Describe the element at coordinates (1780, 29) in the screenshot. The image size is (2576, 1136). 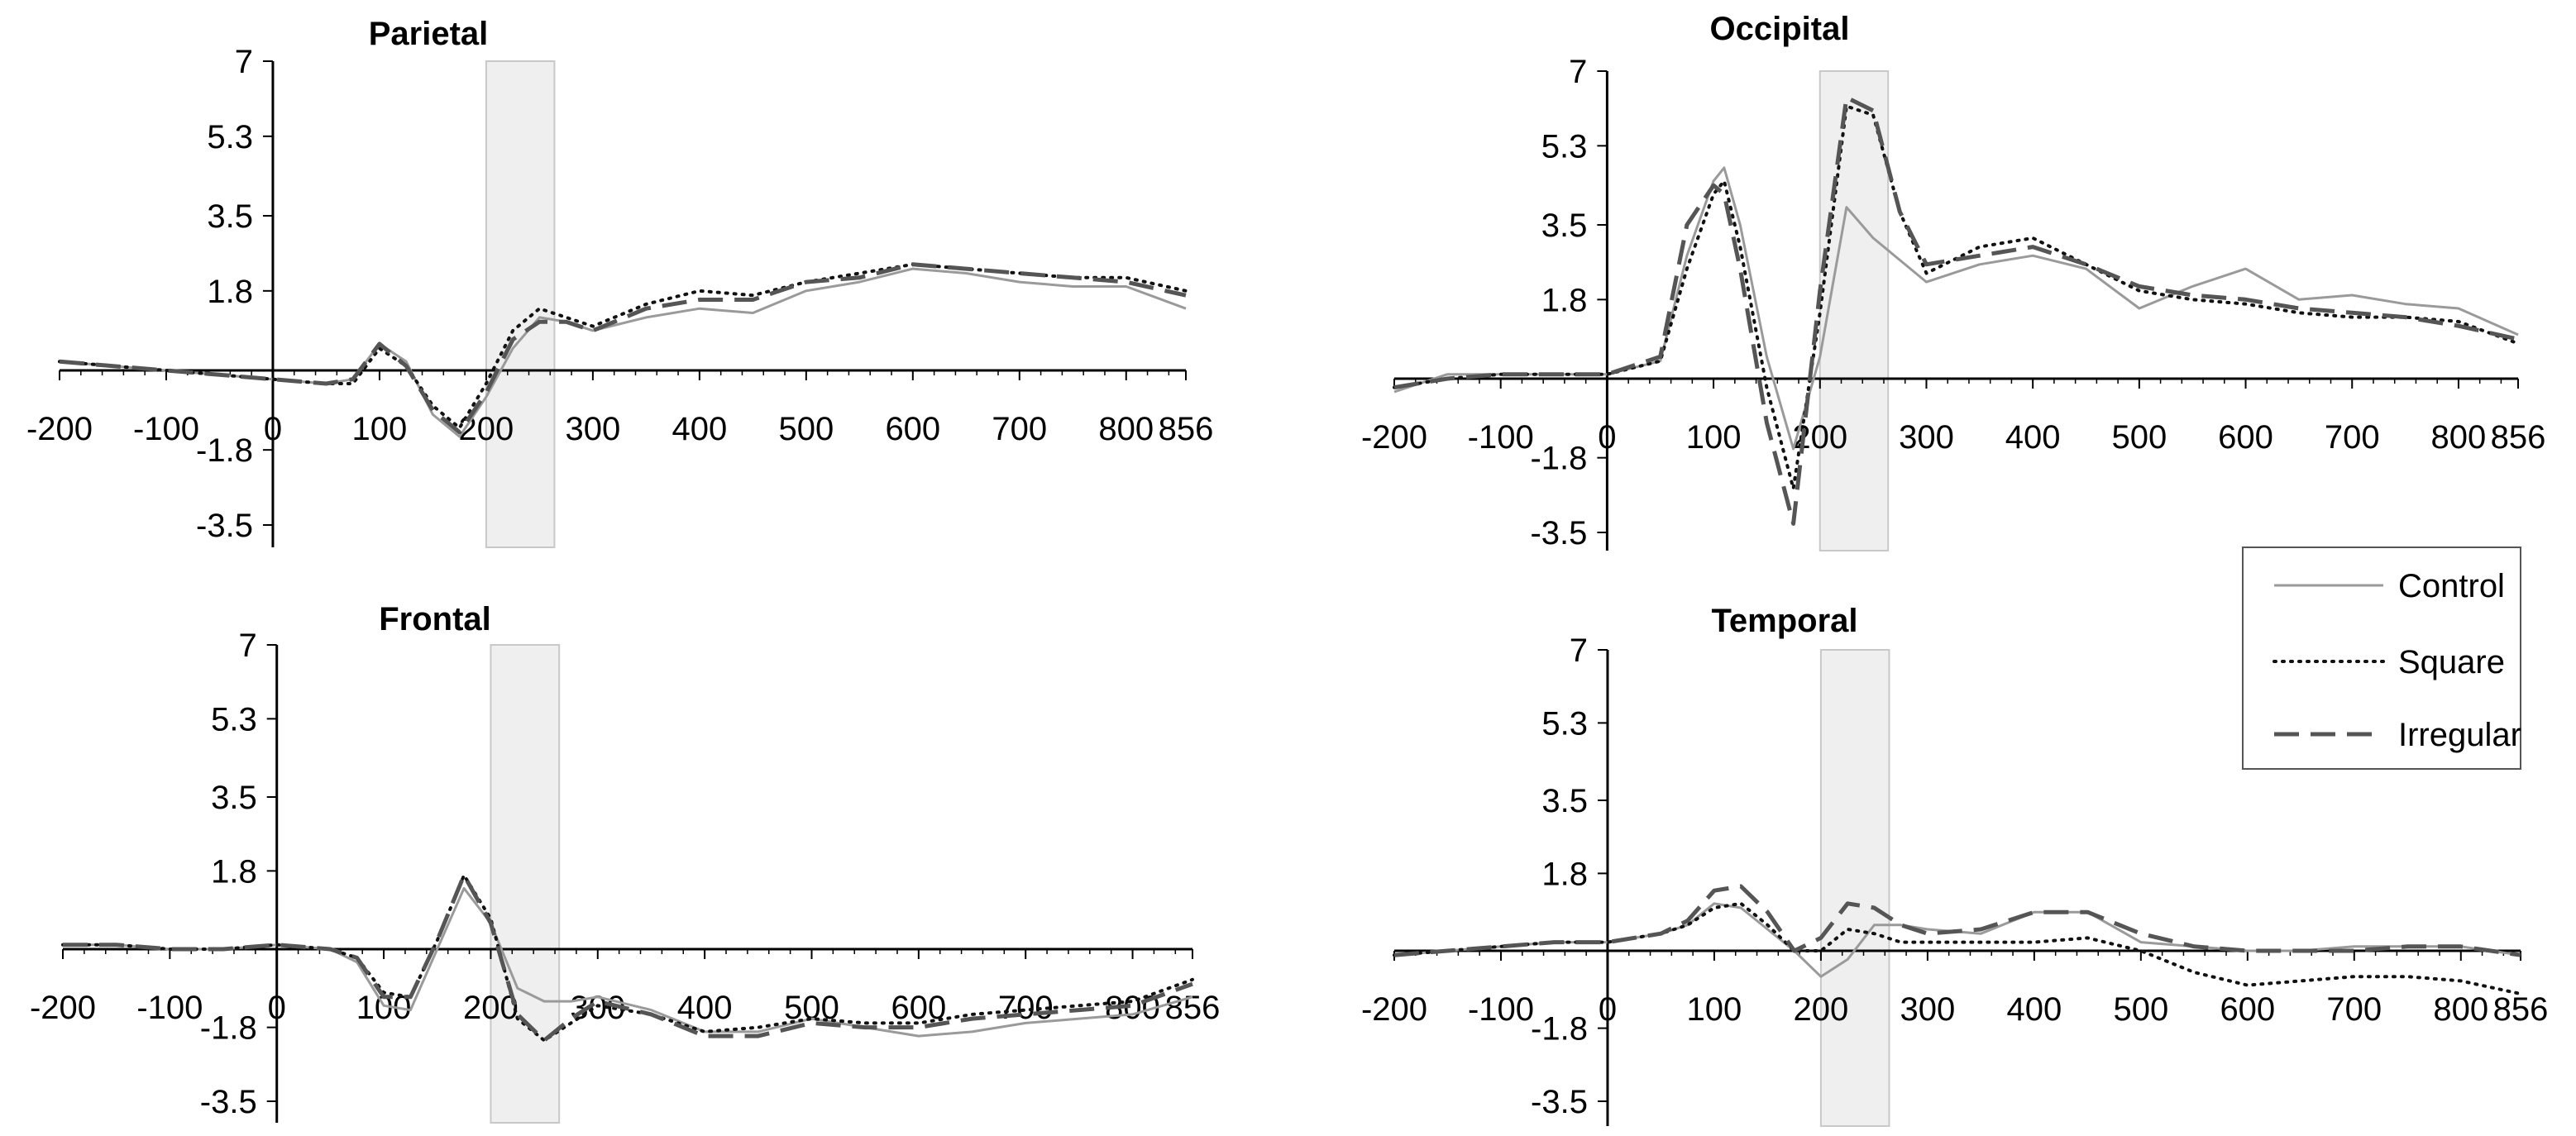
I see `panel-title: Occipital` at that location.